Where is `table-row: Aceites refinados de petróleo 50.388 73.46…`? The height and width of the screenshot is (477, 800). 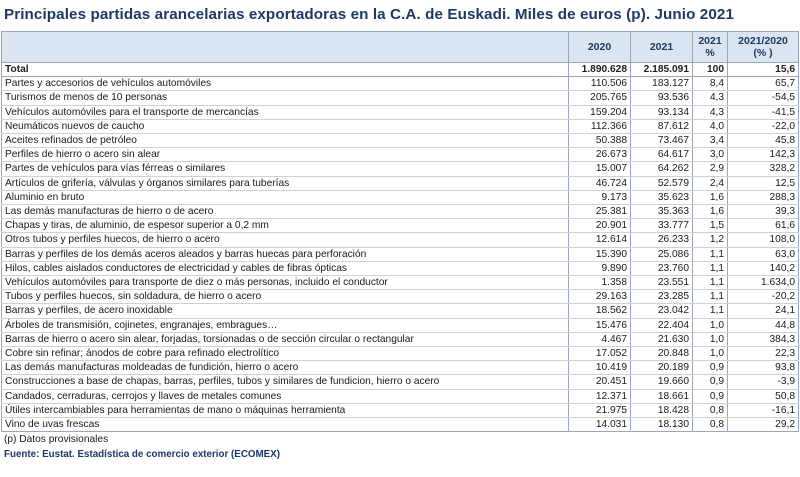
table-row: Aceites refinados de petróleo 50.388 73.46… is located at coordinates (400, 141).